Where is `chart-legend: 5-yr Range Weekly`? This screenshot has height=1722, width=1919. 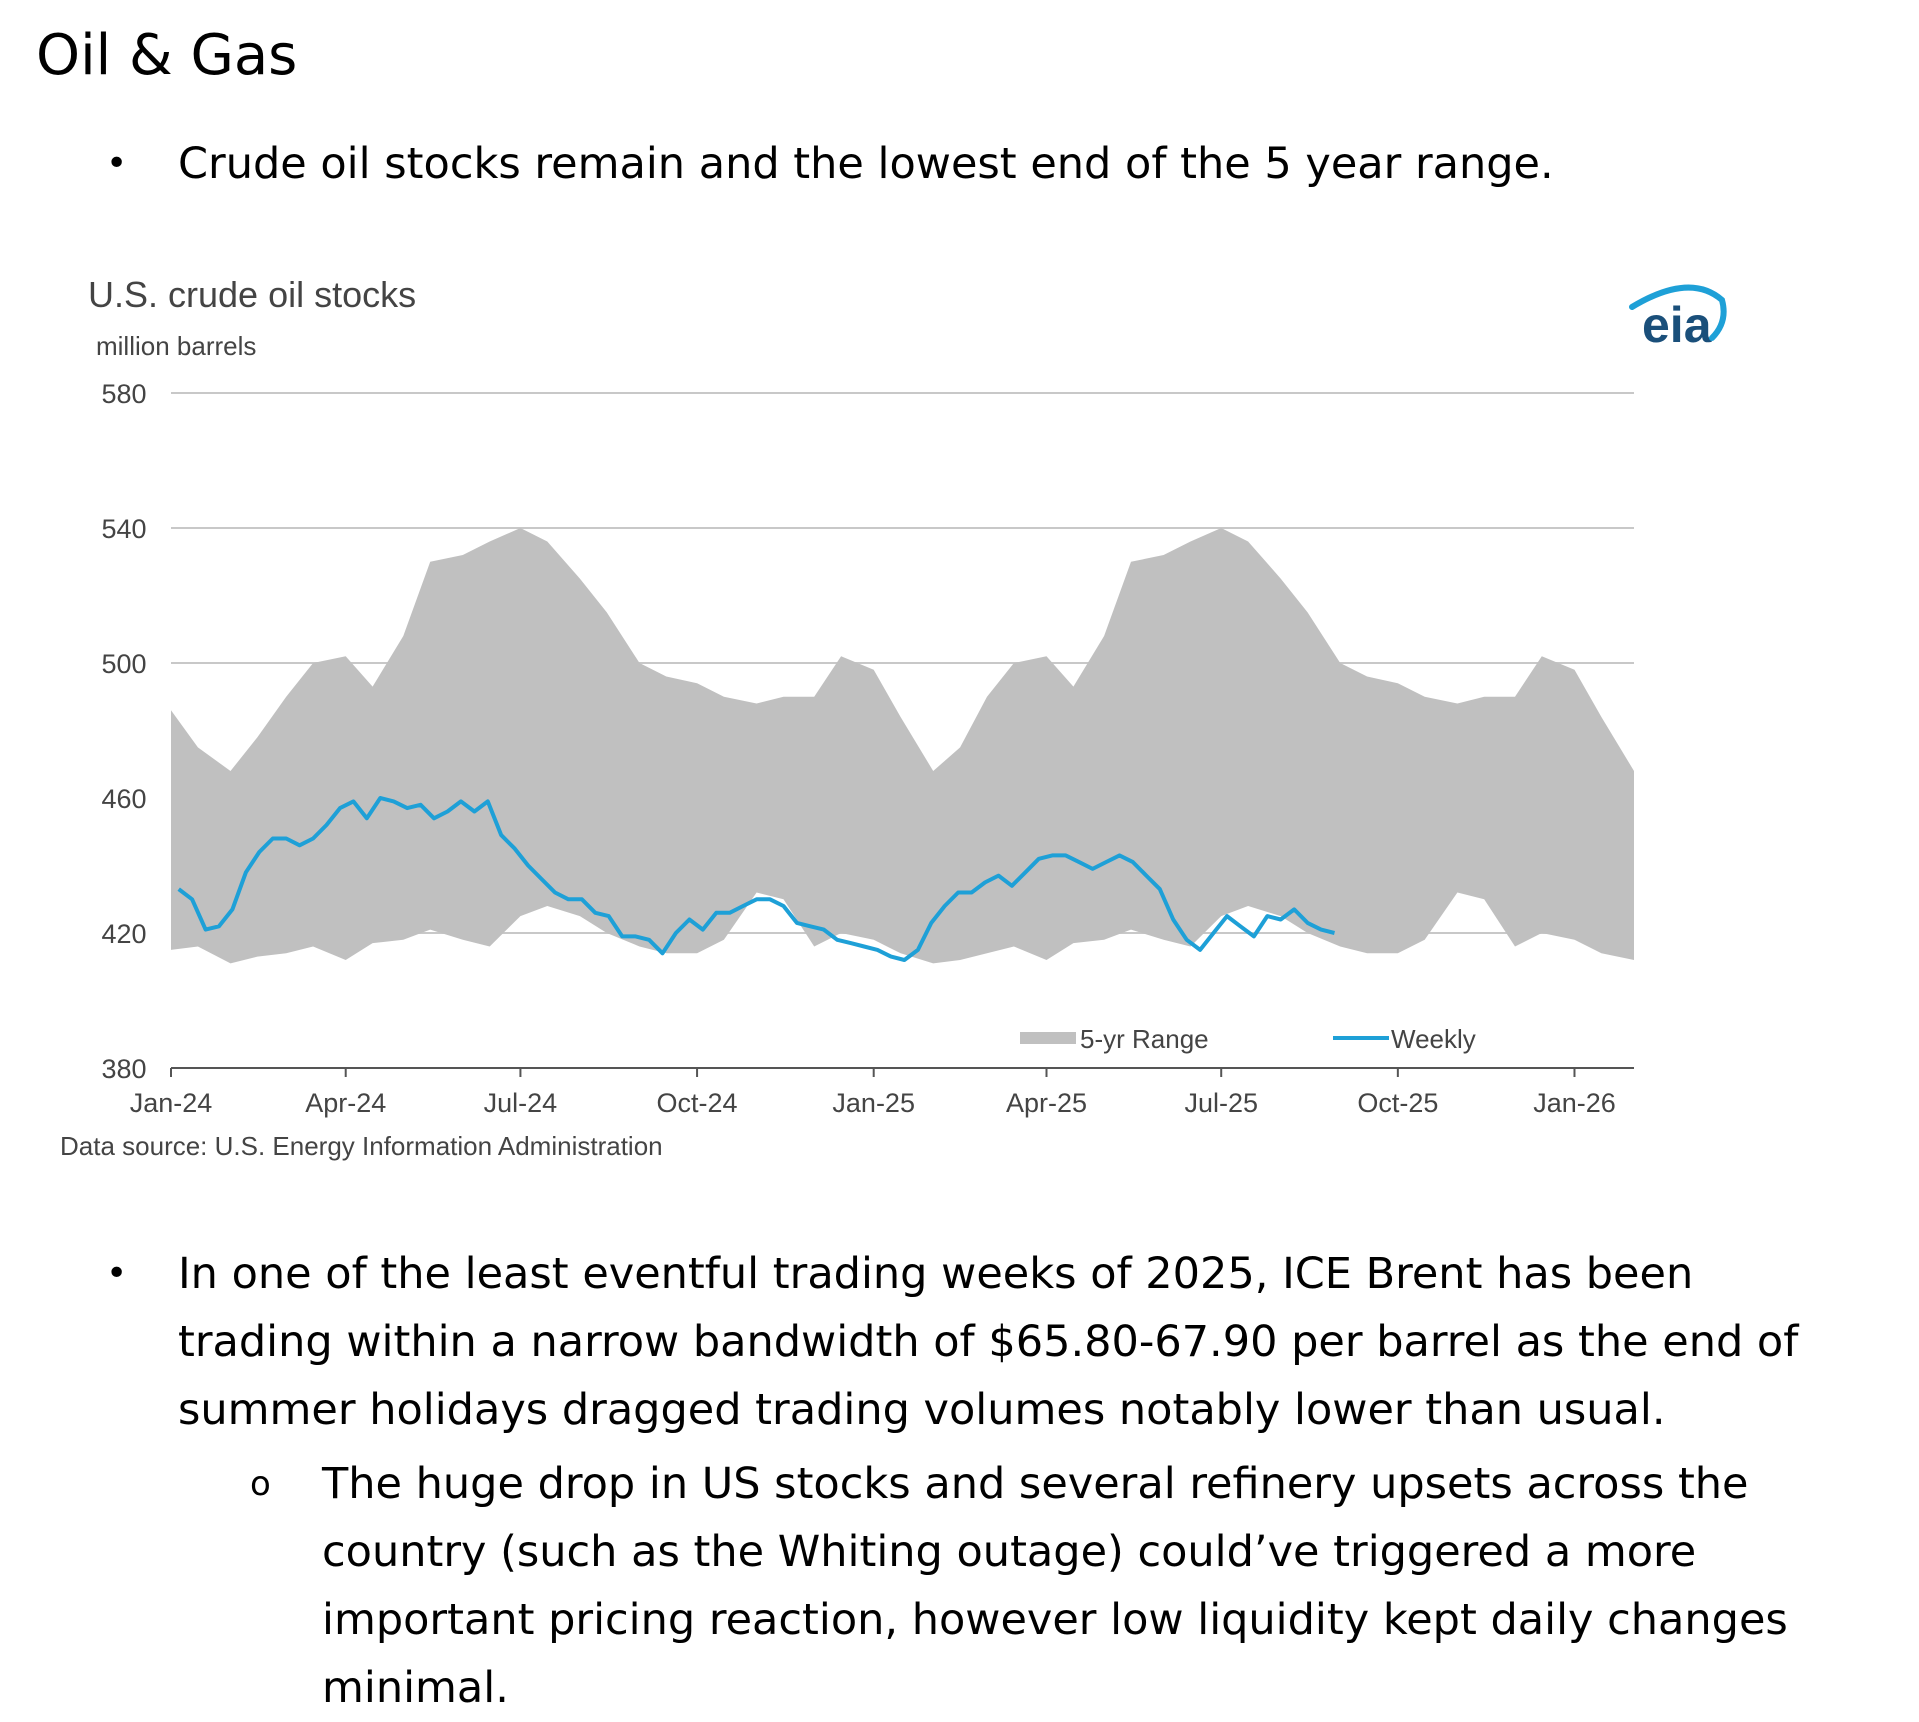 chart-legend: 5-yr Range Weekly is located at coordinates (1248, 1039).